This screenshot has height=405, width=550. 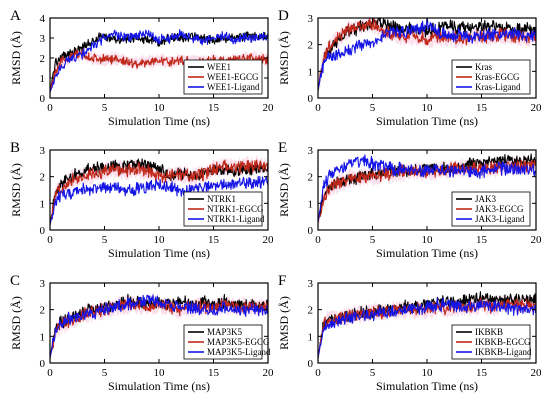 I want to click on legend-label: IKBKB, so click(x=489, y=332).